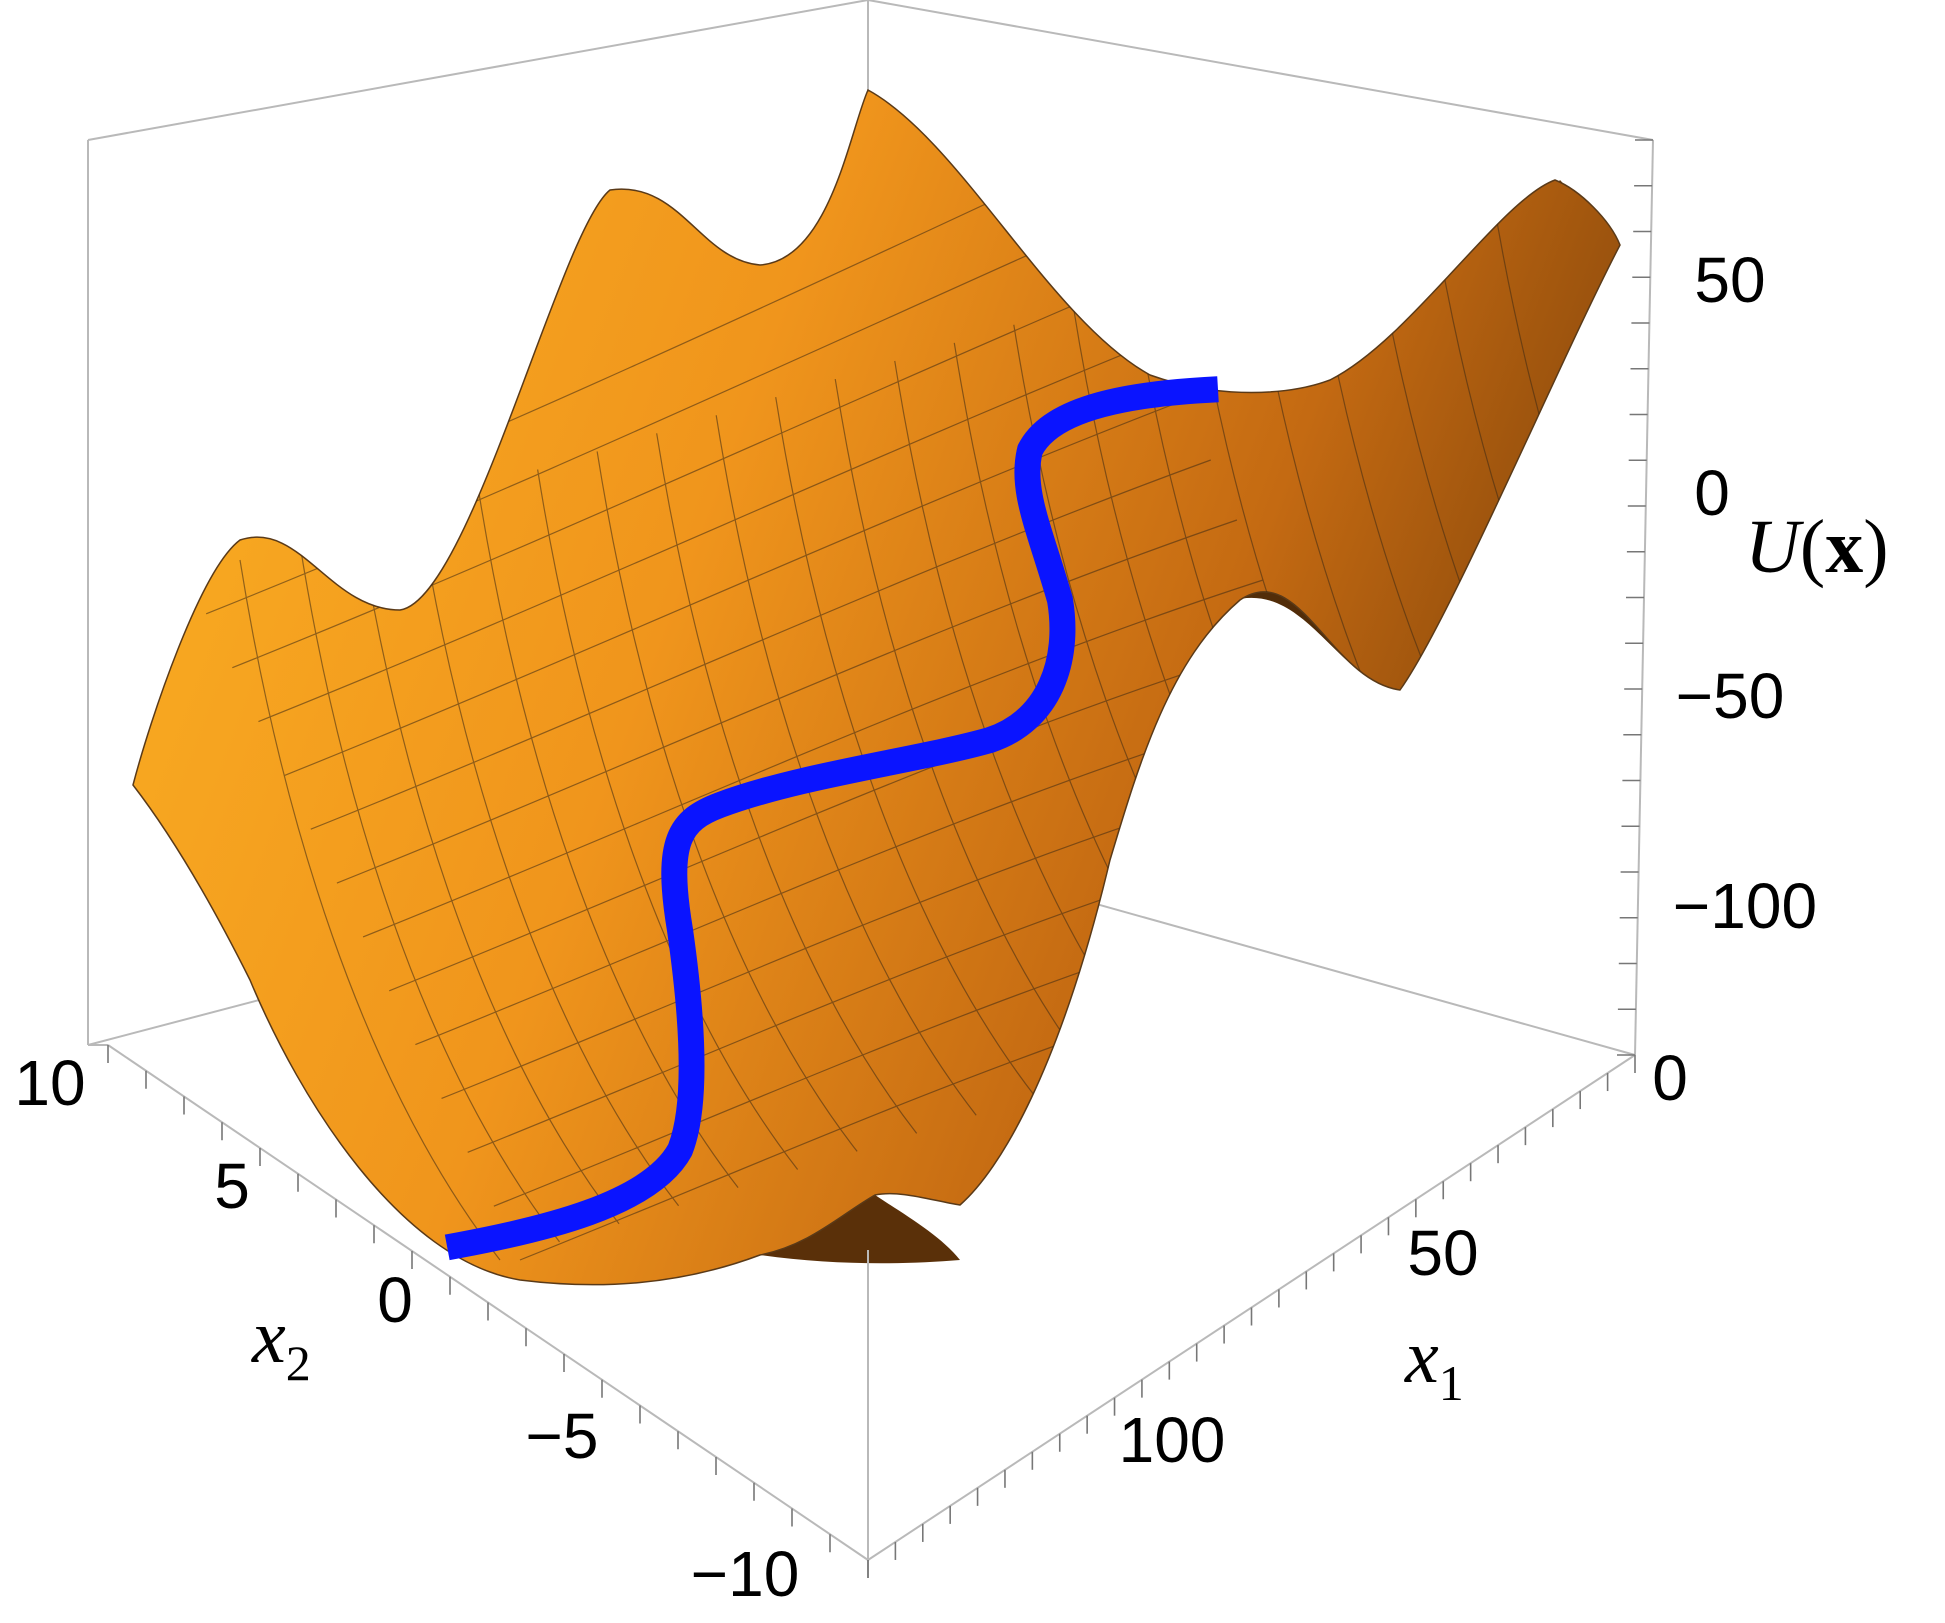  I want to click on x2-axis-label: x2, so click(281, 1343).